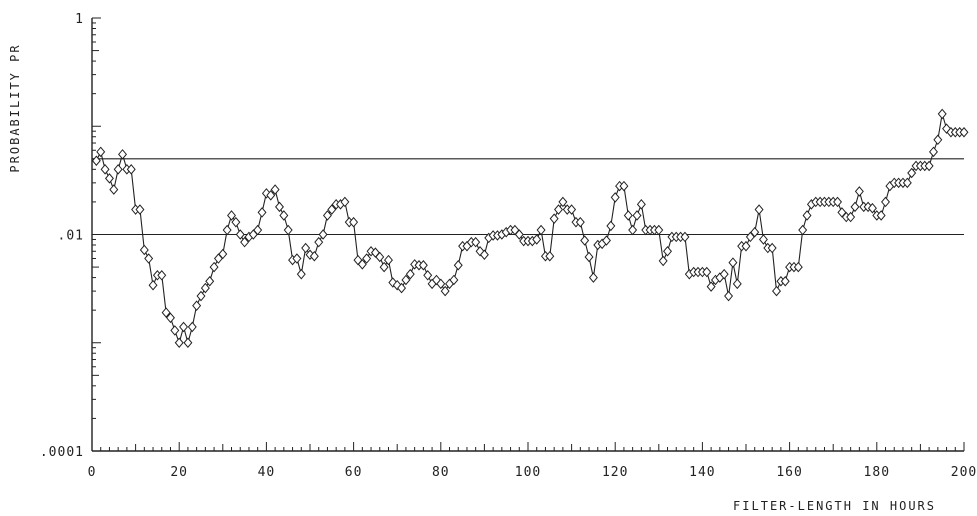  What do you see at coordinates (789, 472) in the screenshot?
I see `x-tick-label: 160` at bounding box center [789, 472].